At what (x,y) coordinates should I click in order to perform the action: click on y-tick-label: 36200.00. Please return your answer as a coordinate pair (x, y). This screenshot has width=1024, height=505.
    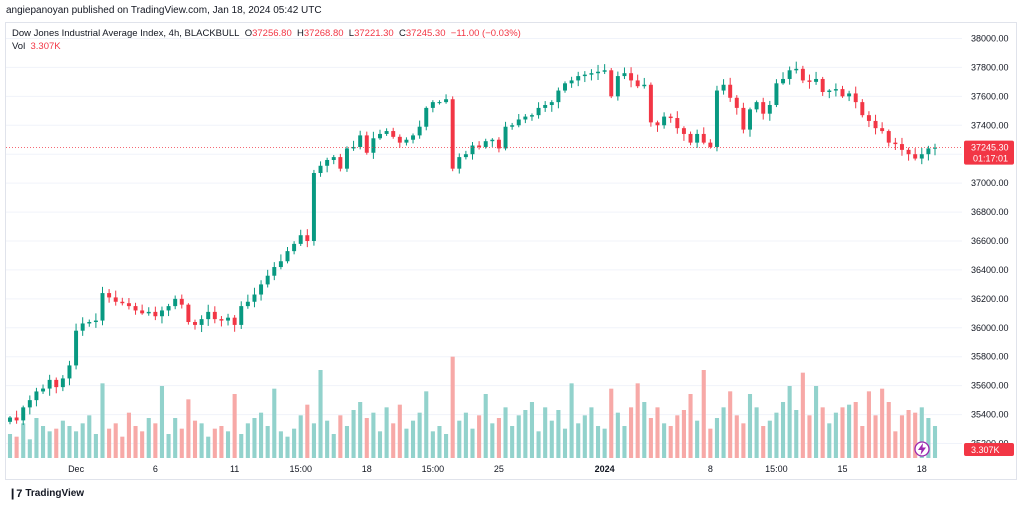
    Looking at the image, I should click on (990, 299).